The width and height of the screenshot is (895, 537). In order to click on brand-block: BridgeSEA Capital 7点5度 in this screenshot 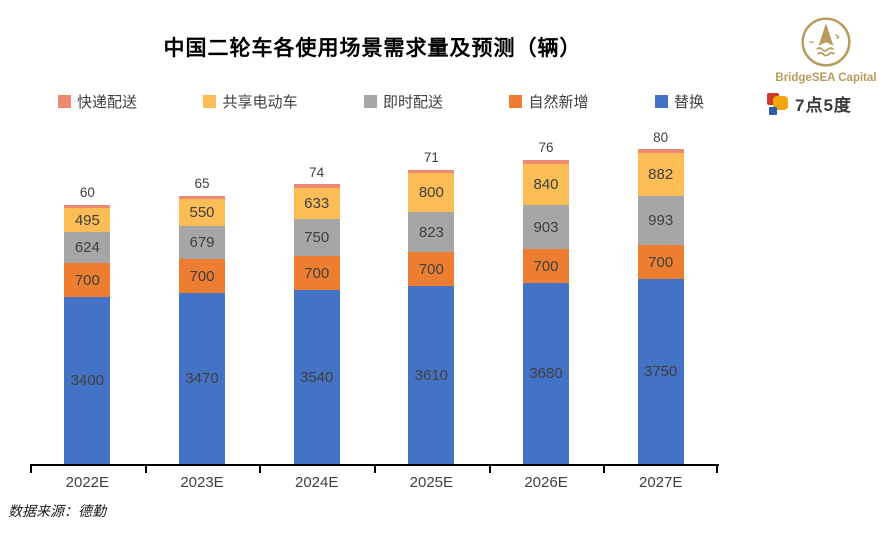, I will do `click(826, 65)`.